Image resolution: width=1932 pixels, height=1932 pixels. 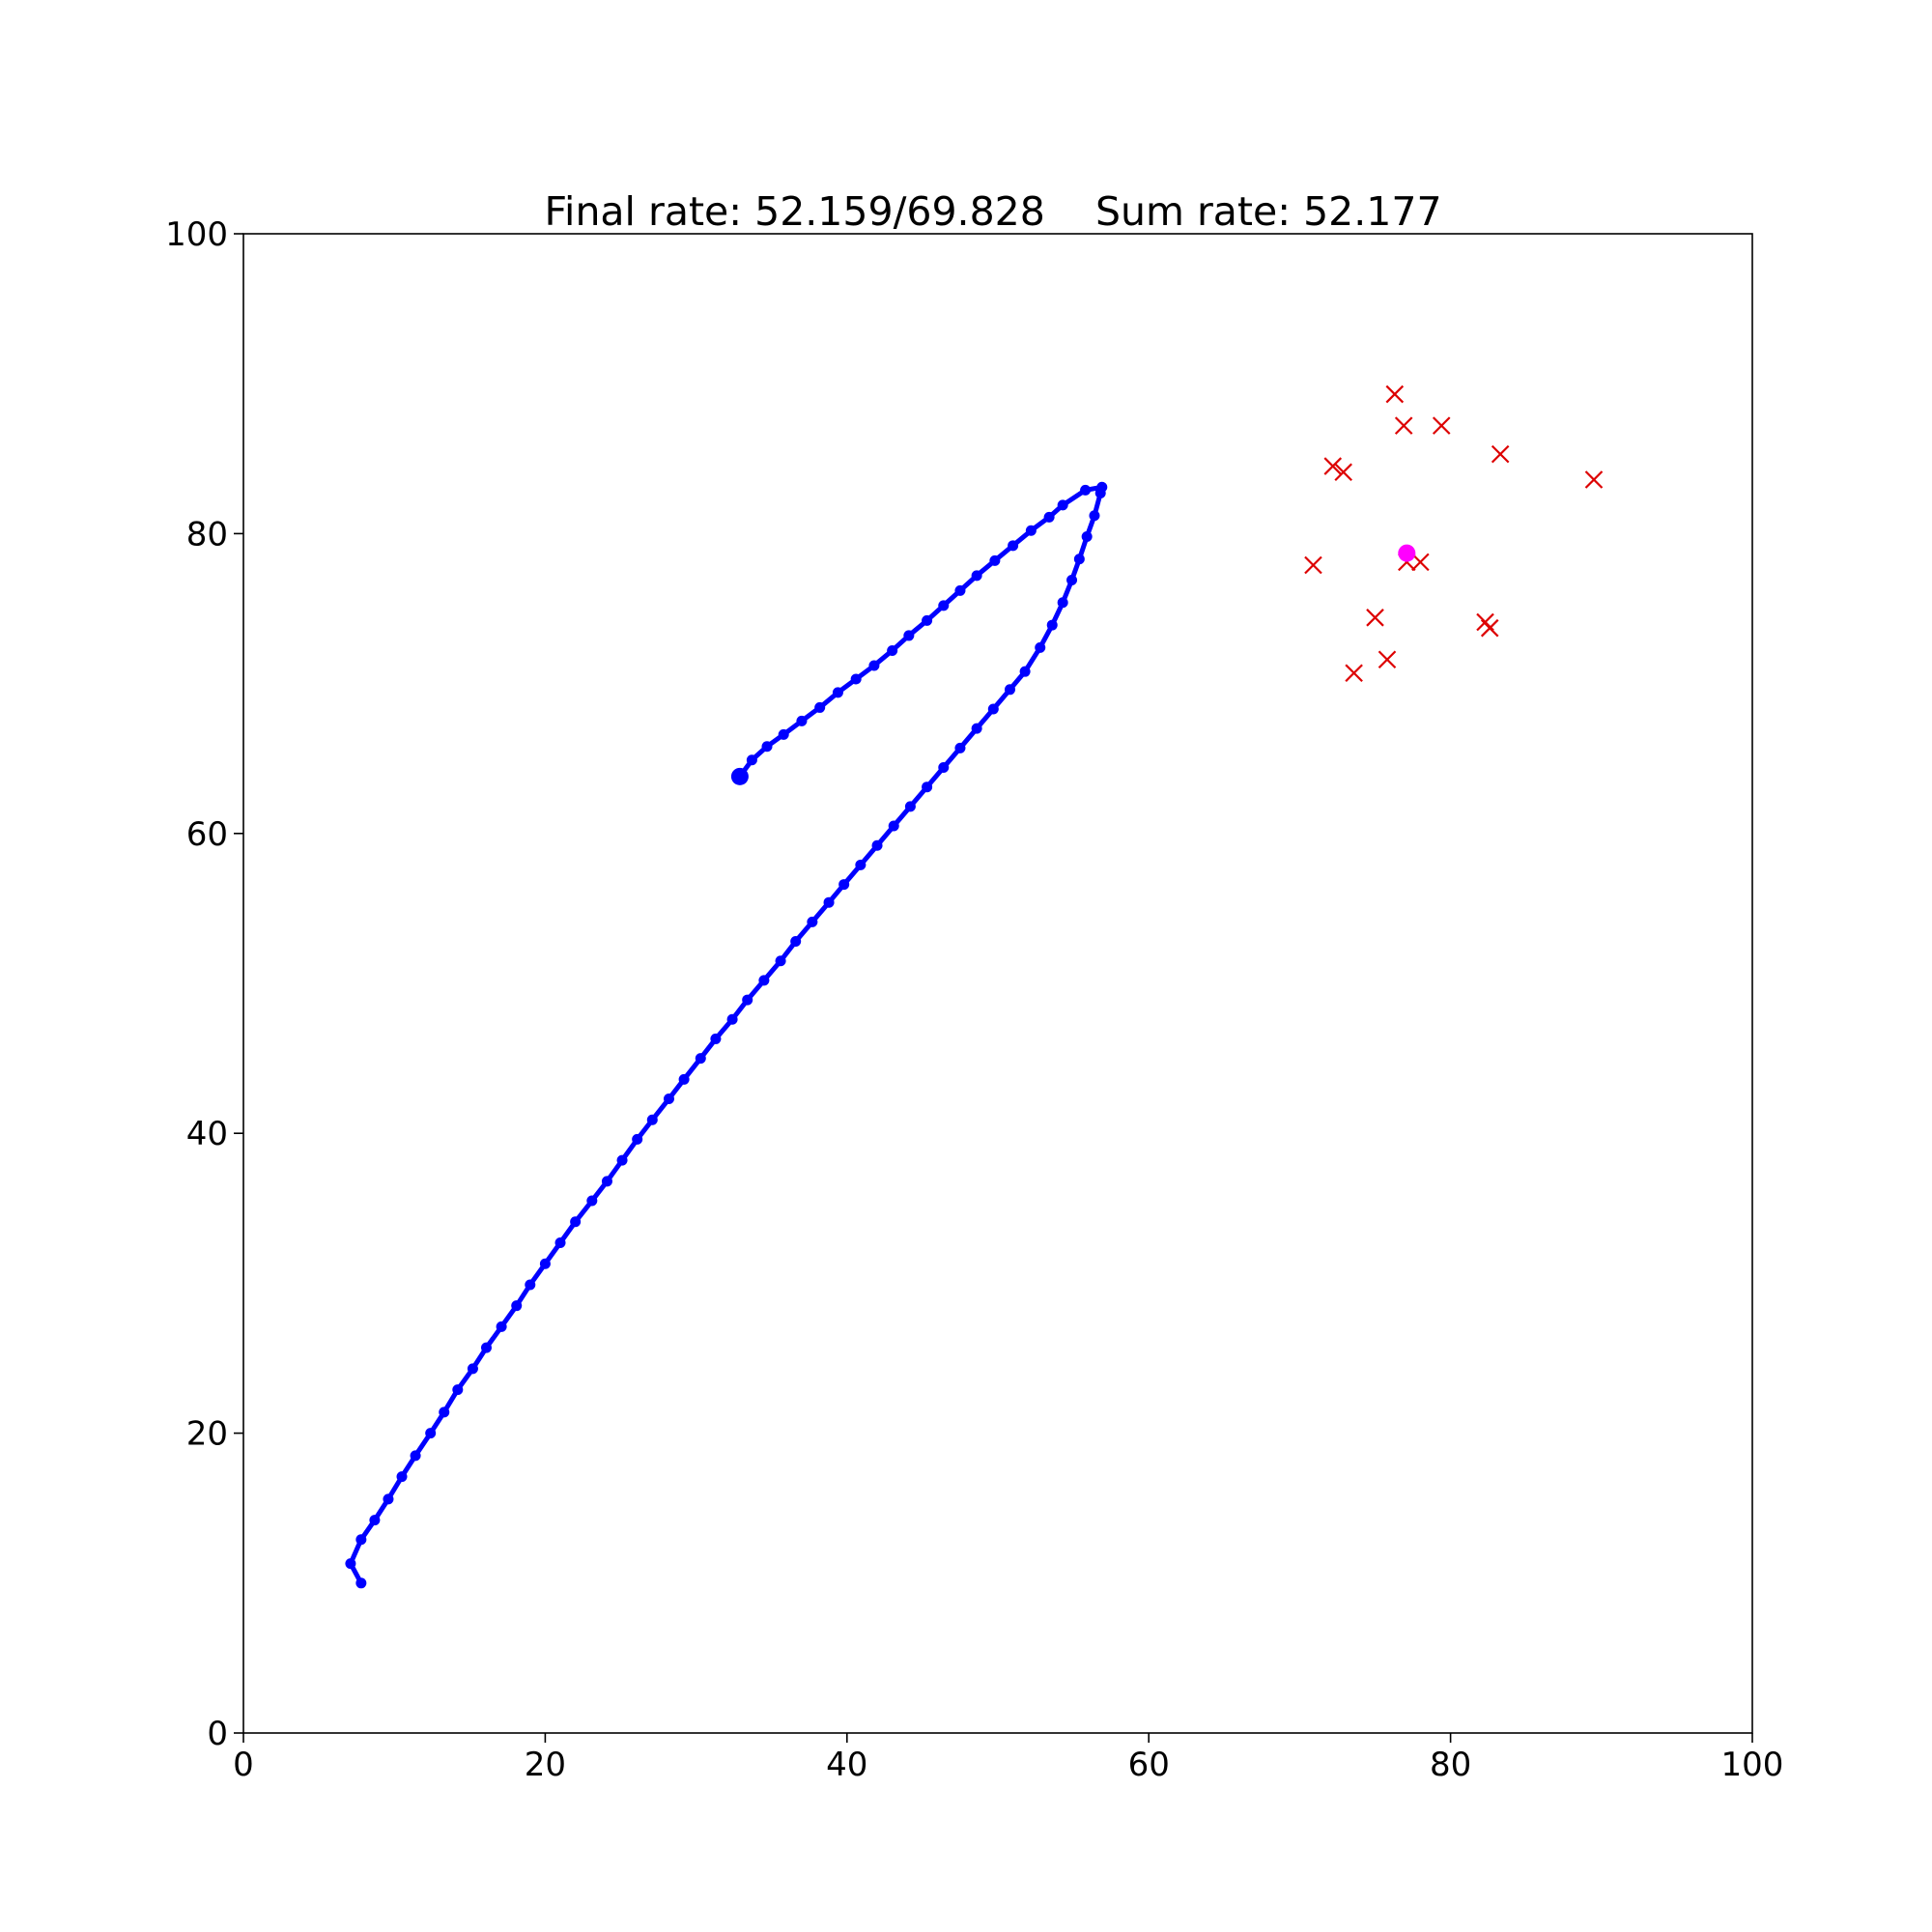 What do you see at coordinates (217, 1734) in the screenshot?
I see `y-tick-label: 0` at bounding box center [217, 1734].